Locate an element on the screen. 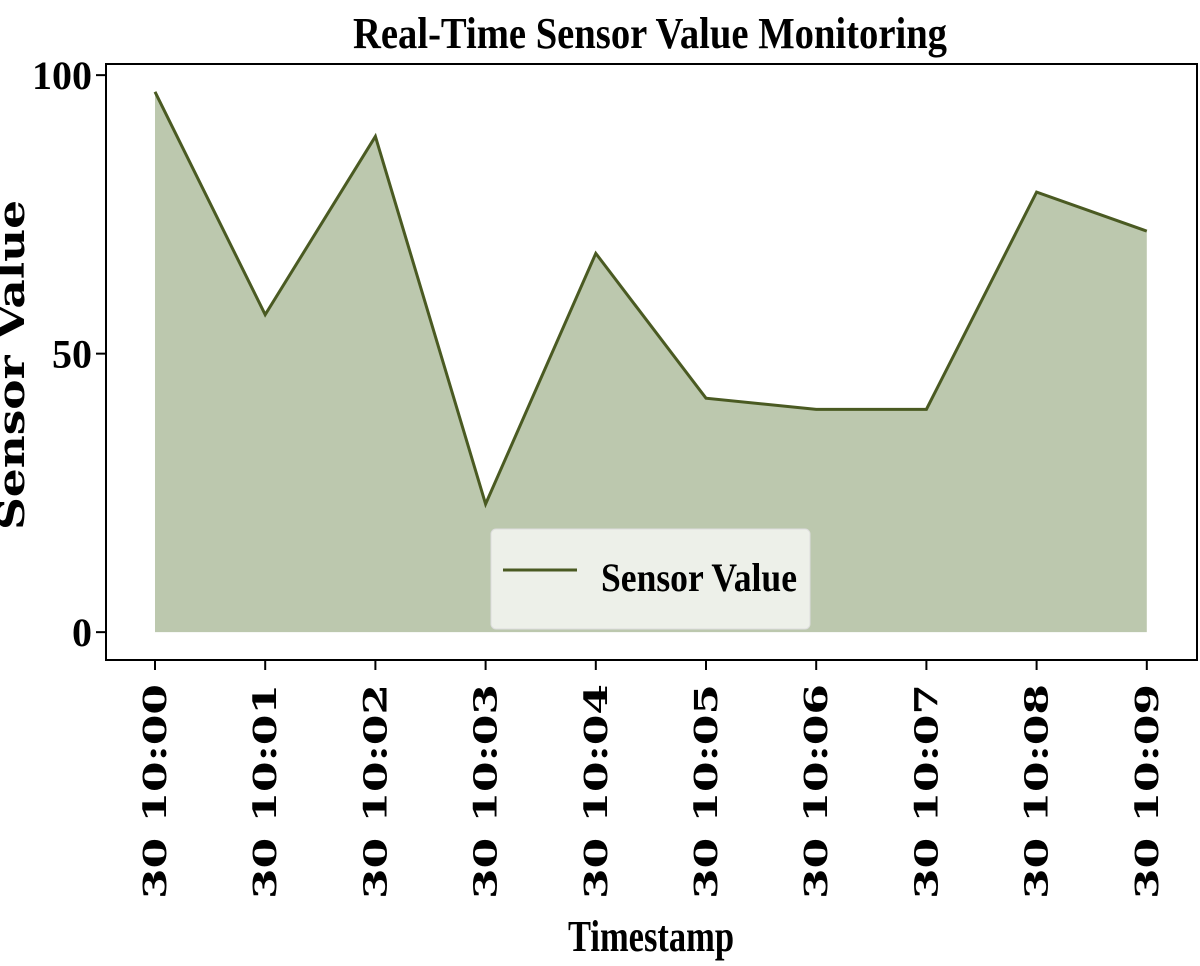  x-axis-label: Timestamp is located at coordinates (651, 936).